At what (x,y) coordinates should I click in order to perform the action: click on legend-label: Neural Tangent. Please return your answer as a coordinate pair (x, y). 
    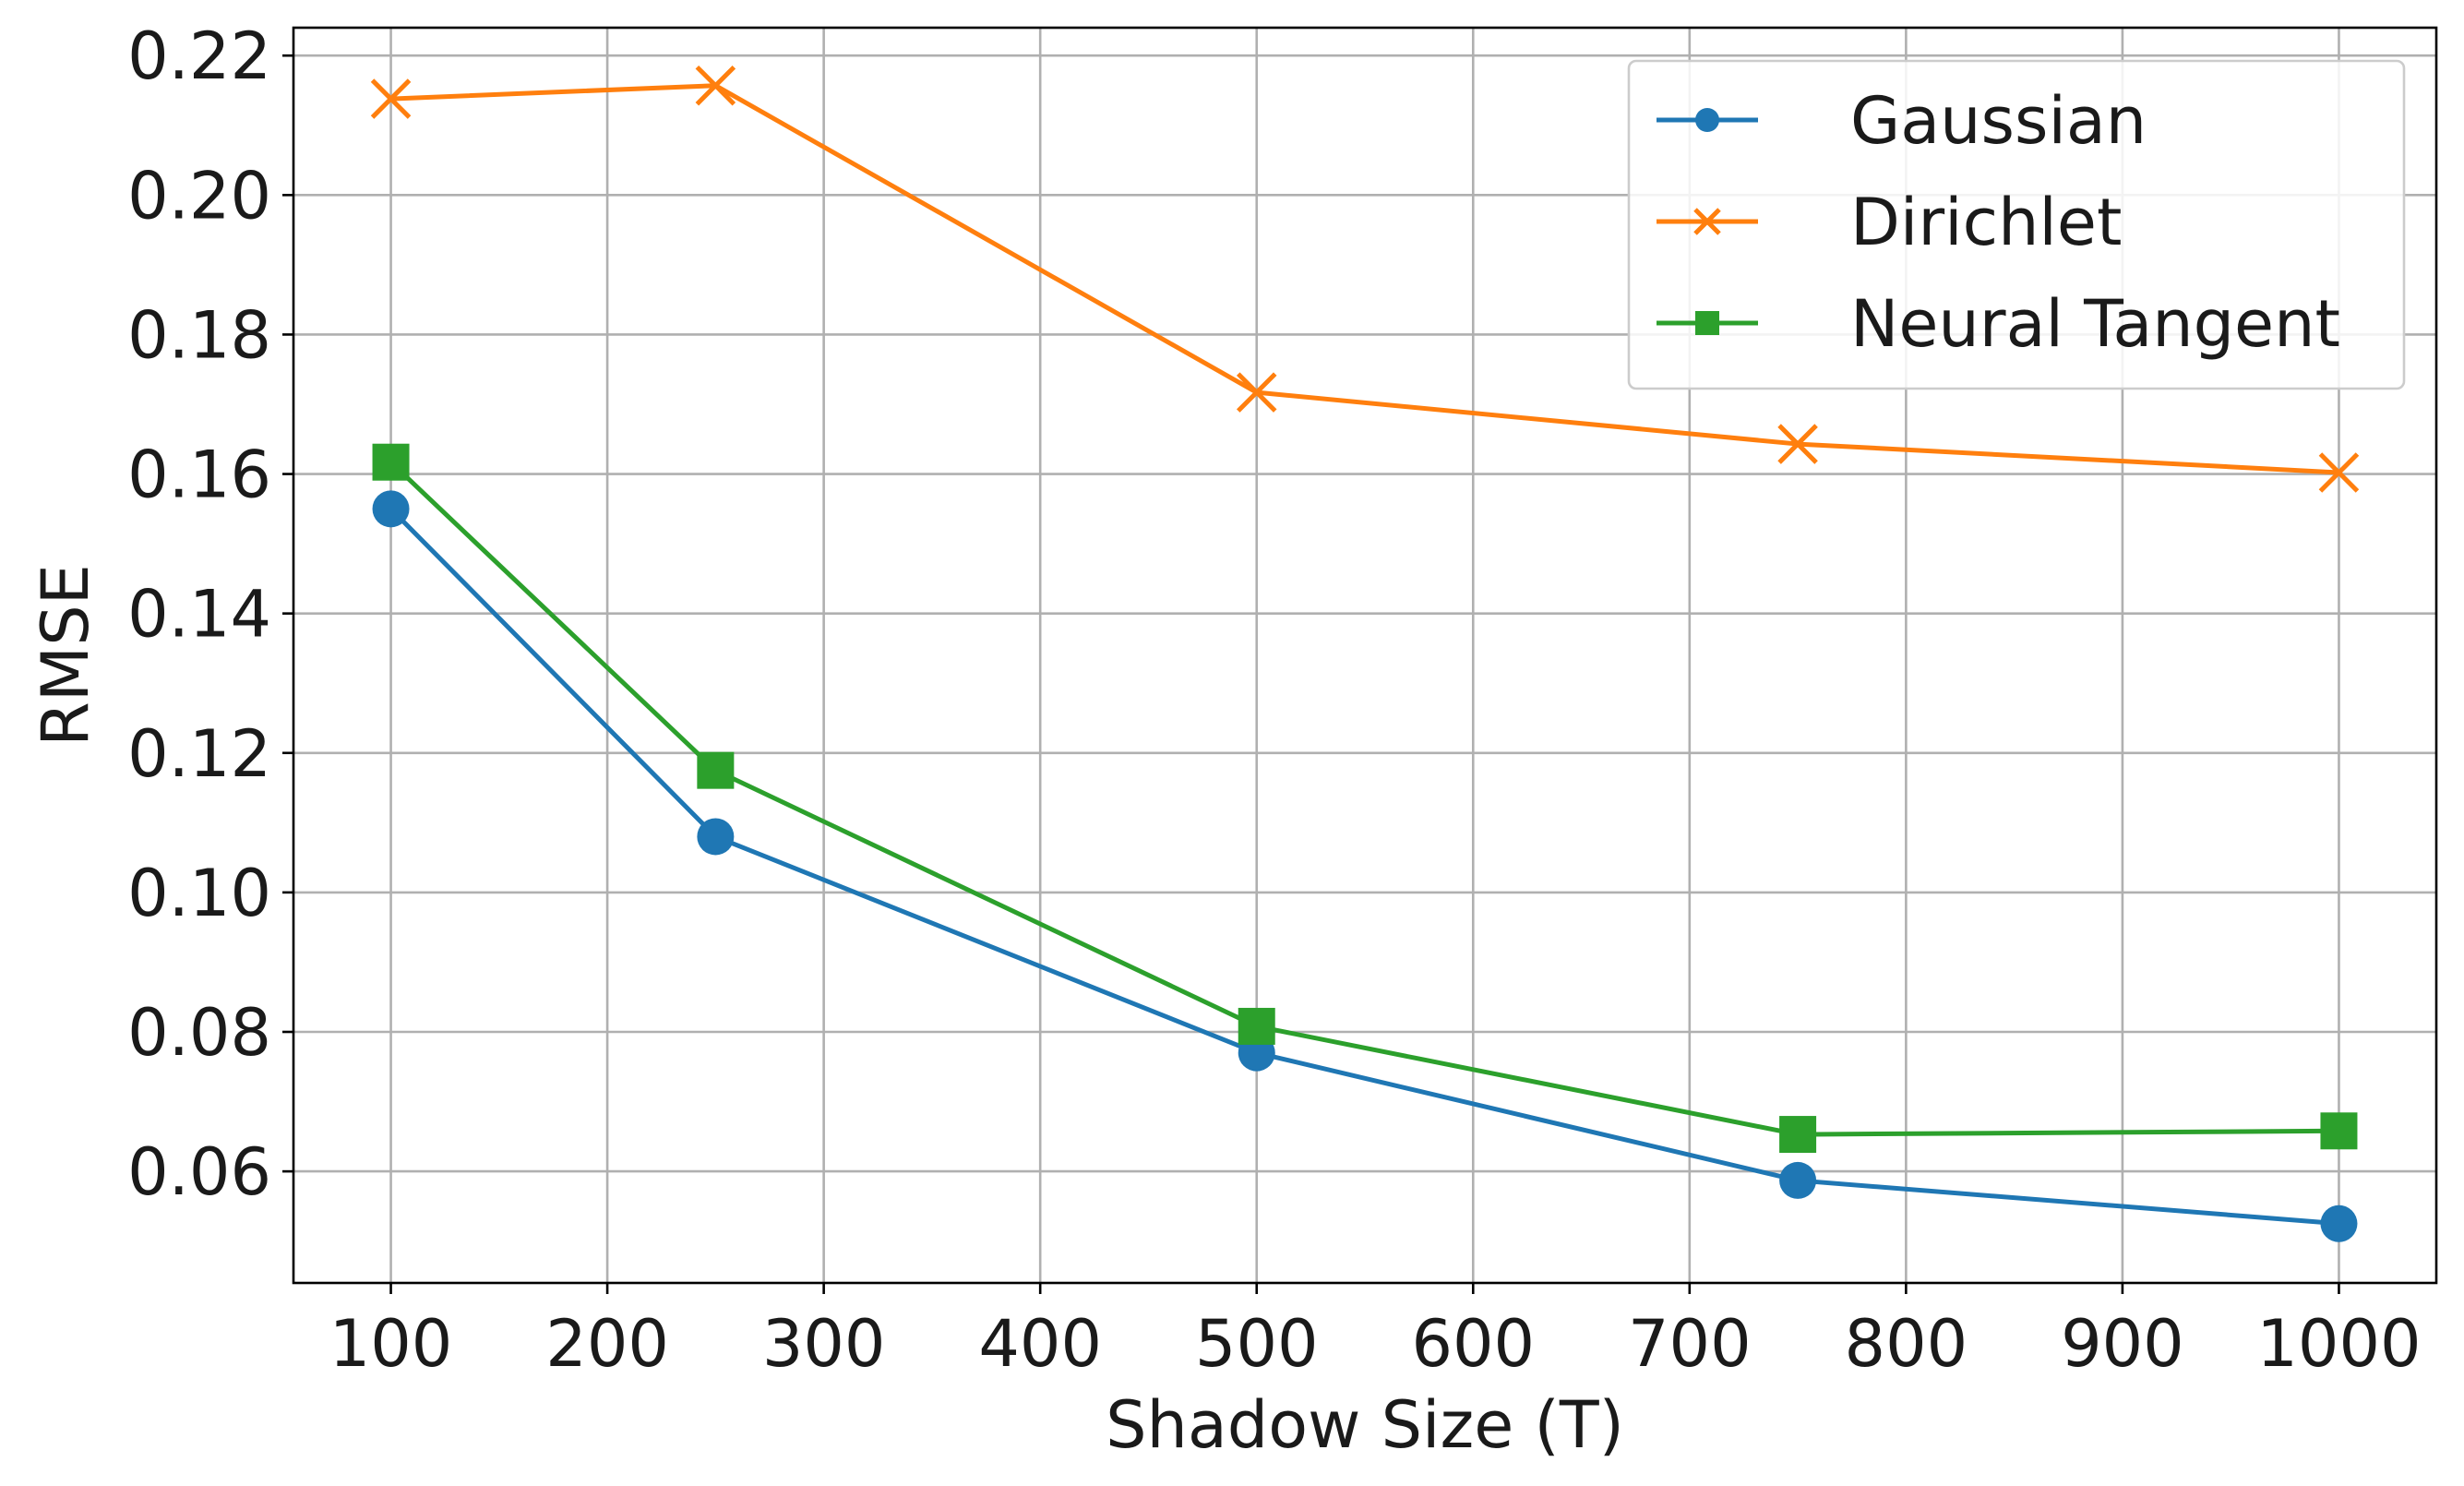
    Looking at the image, I should click on (2095, 324).